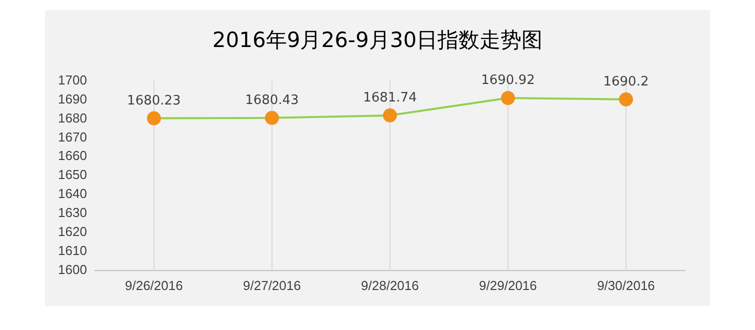 The height and width of the screenshot is (330, 755). Describe the element at coordinates (626, 82) in the screenshot. I see `data-label: 1690.2` at that location.